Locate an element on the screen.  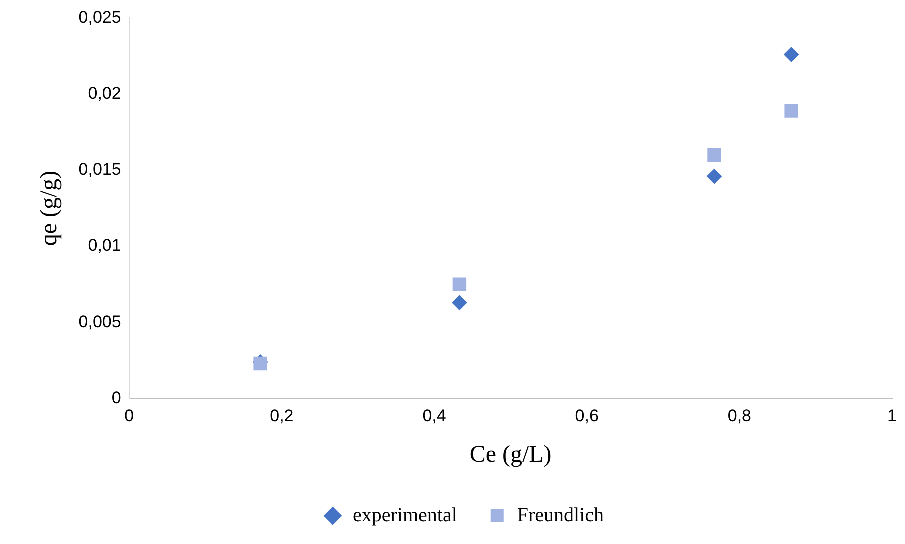
x-tick-label: 0,6 is located at coordinates (587, 416).